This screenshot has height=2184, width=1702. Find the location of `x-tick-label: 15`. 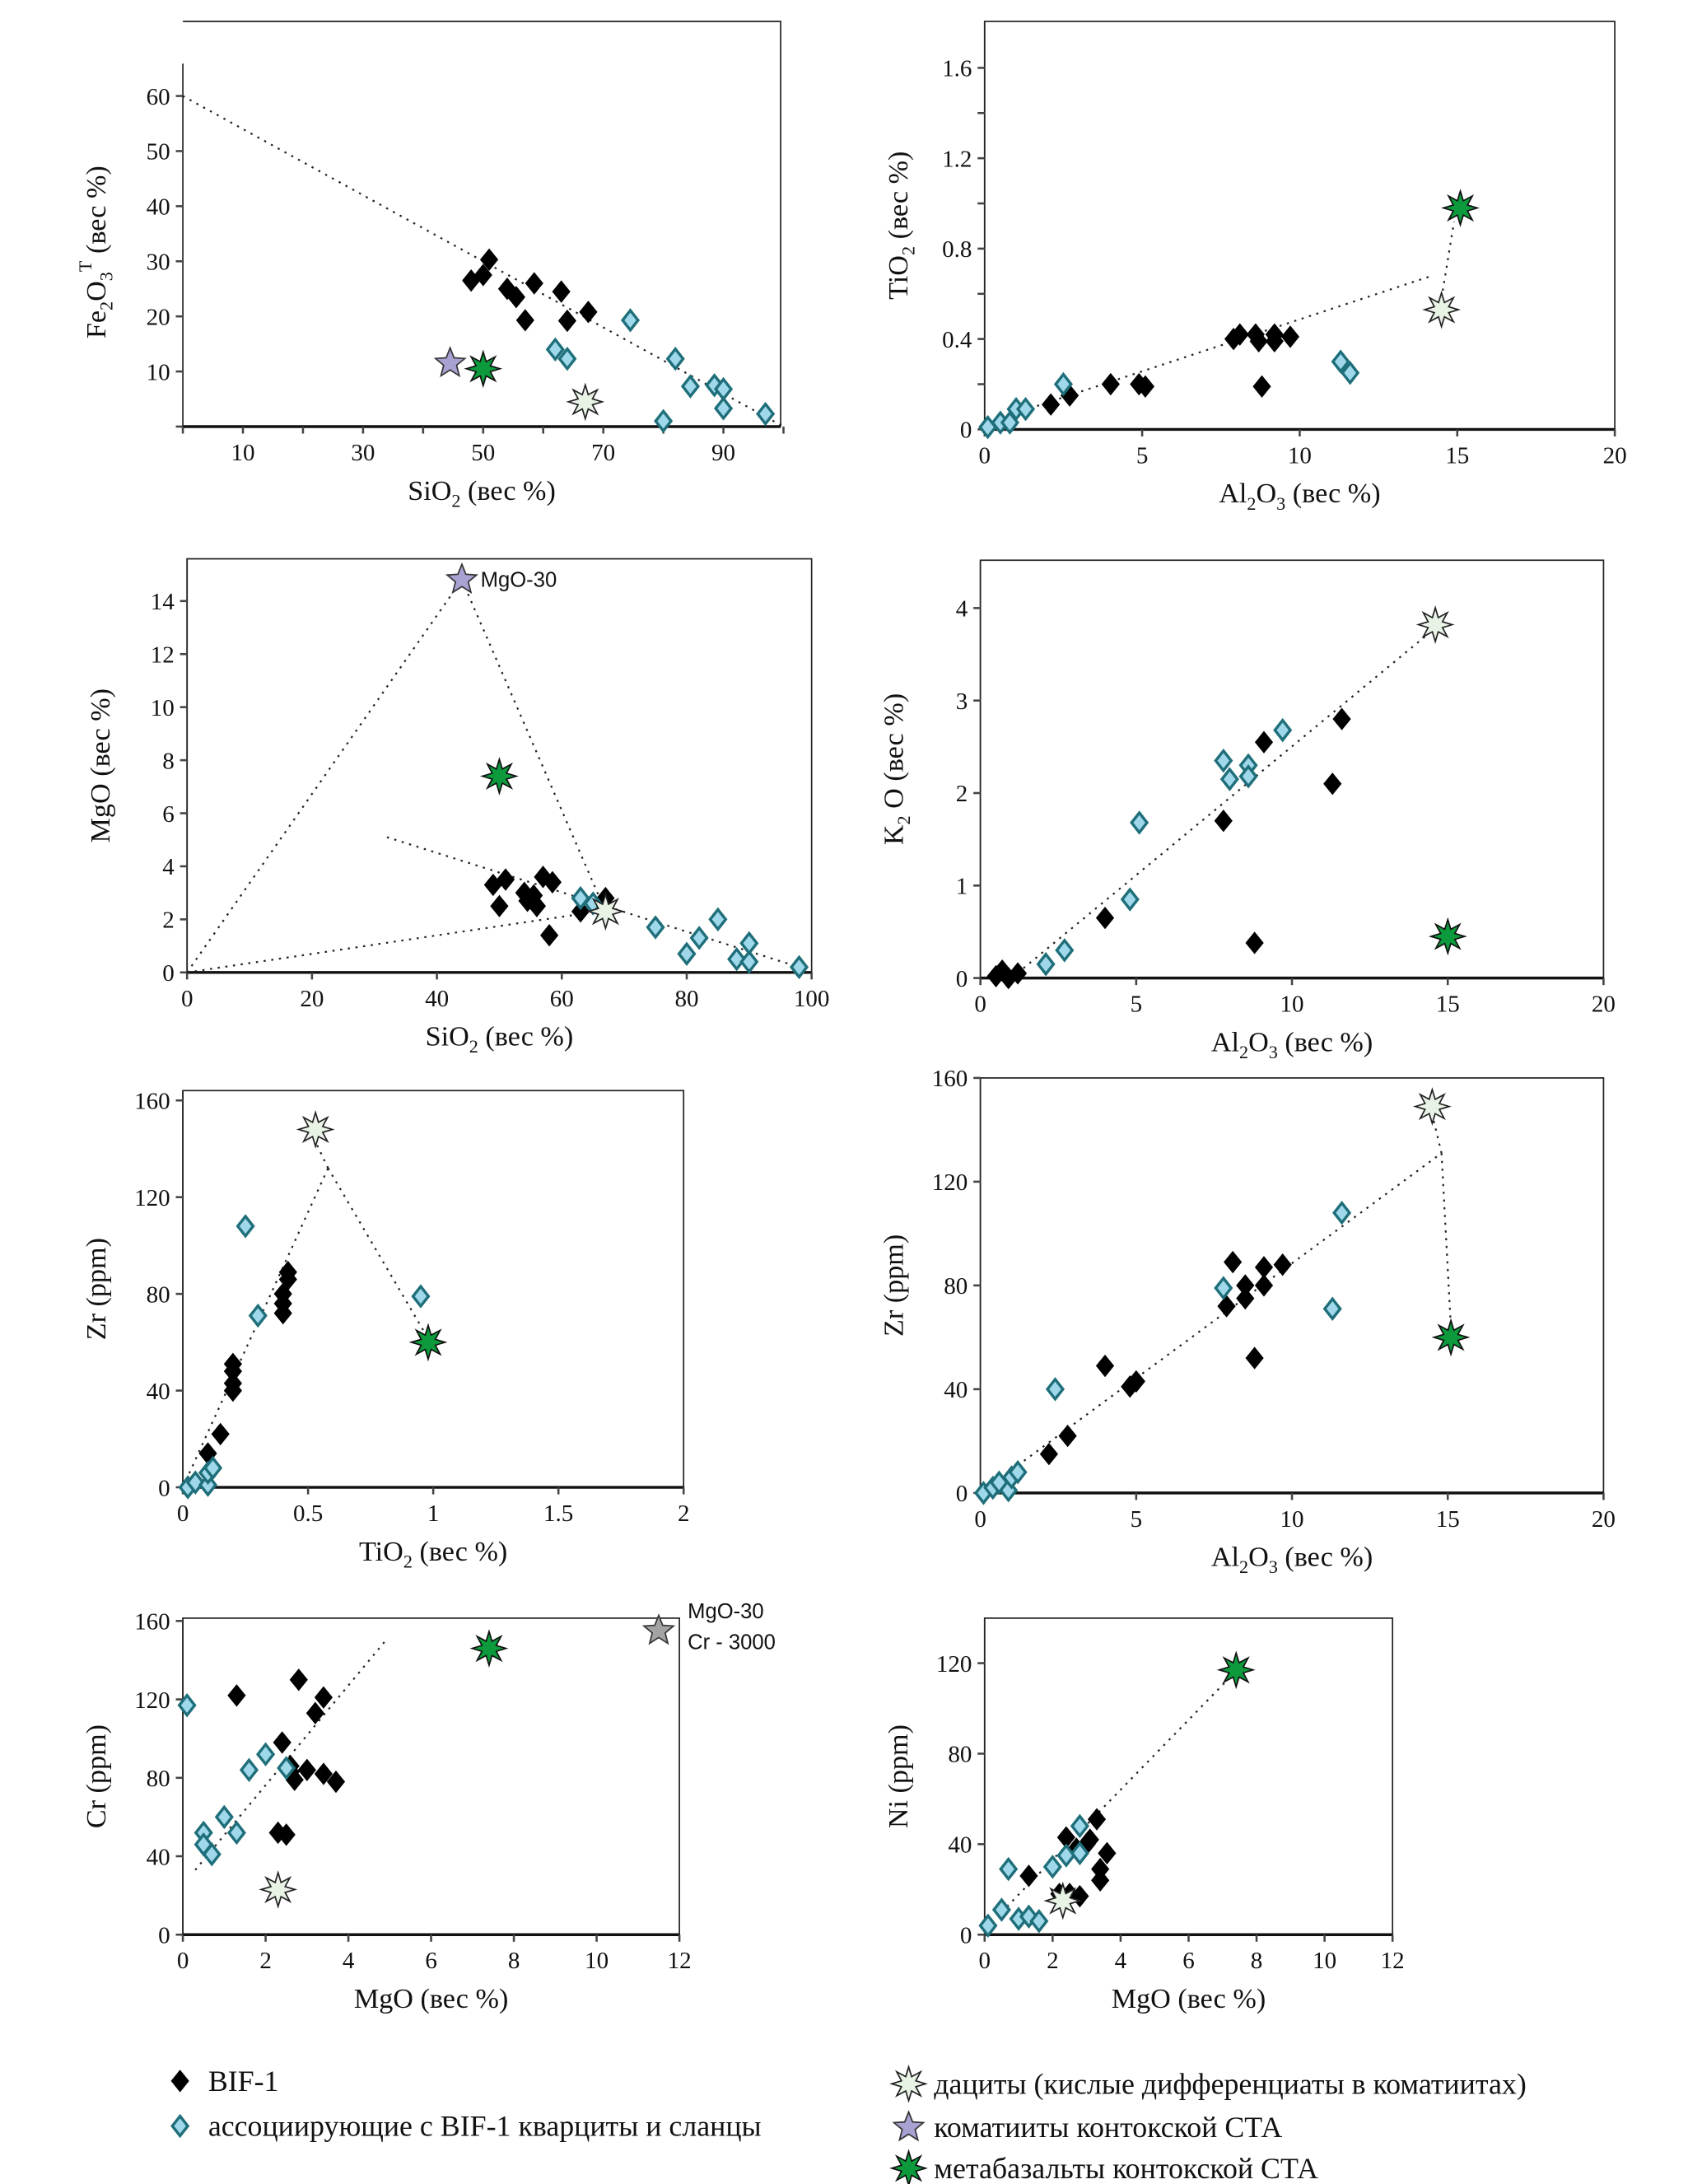

x-tick-label: 15 is located at coordinates (1457, 455).